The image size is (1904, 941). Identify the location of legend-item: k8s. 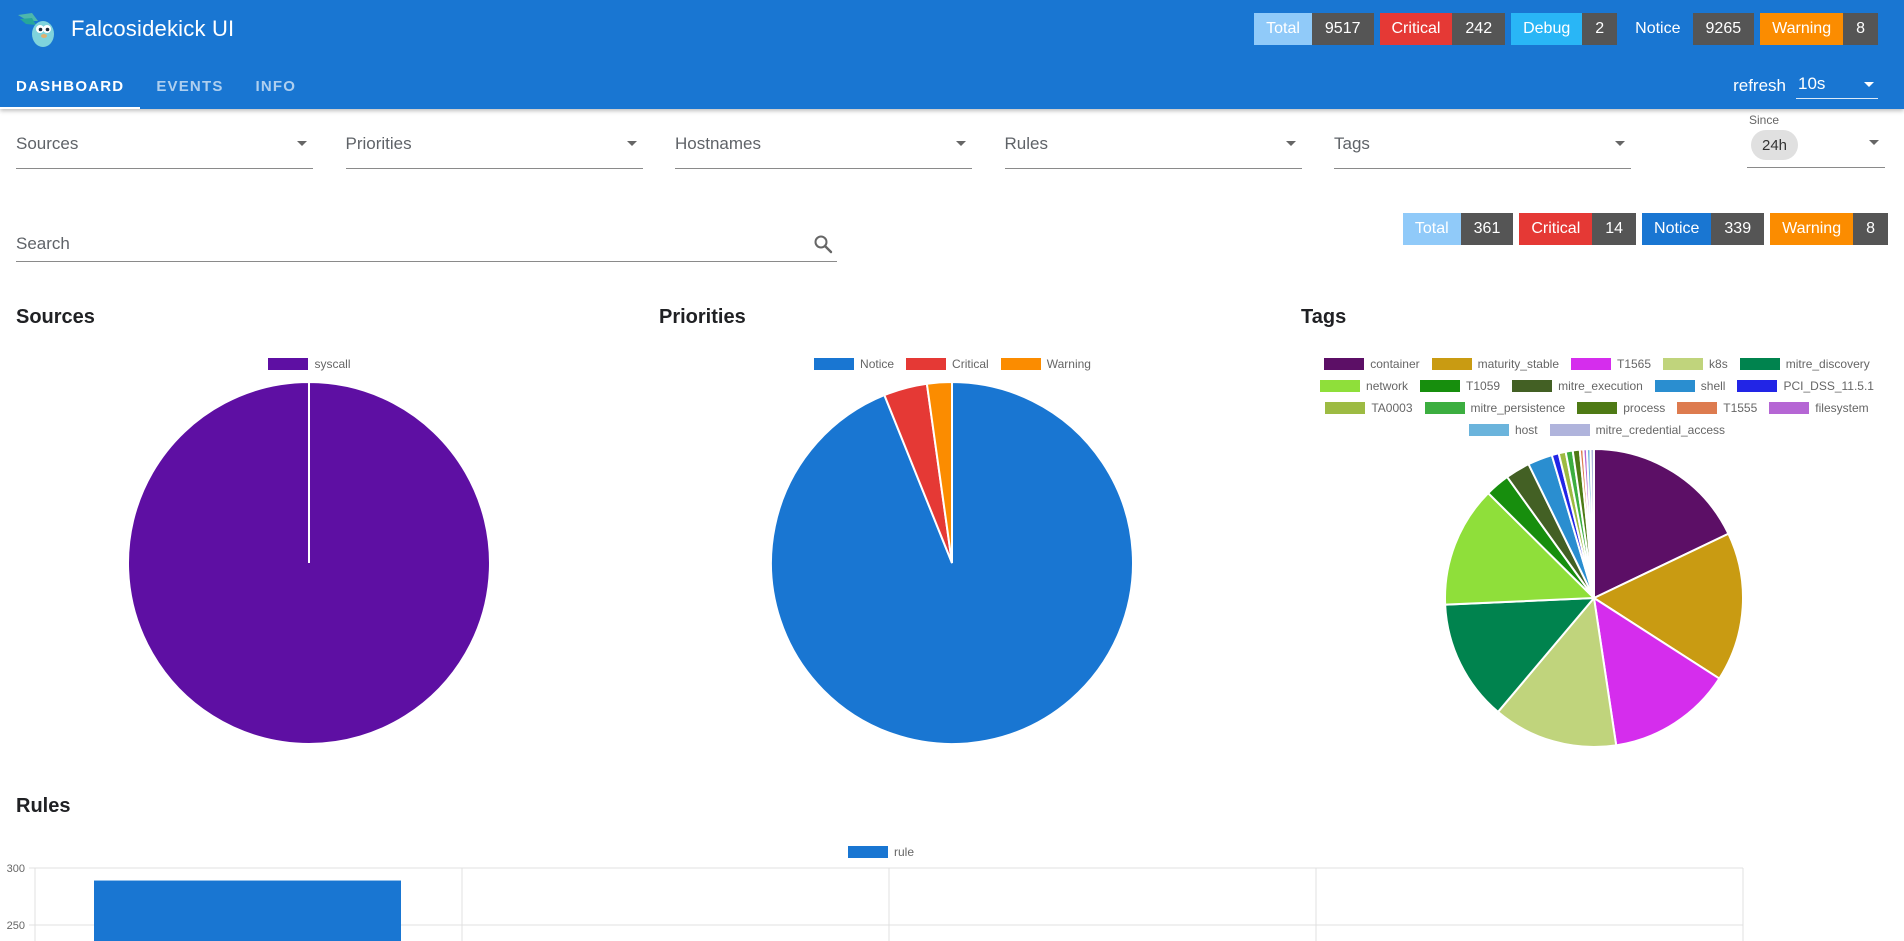
(1695, 364).